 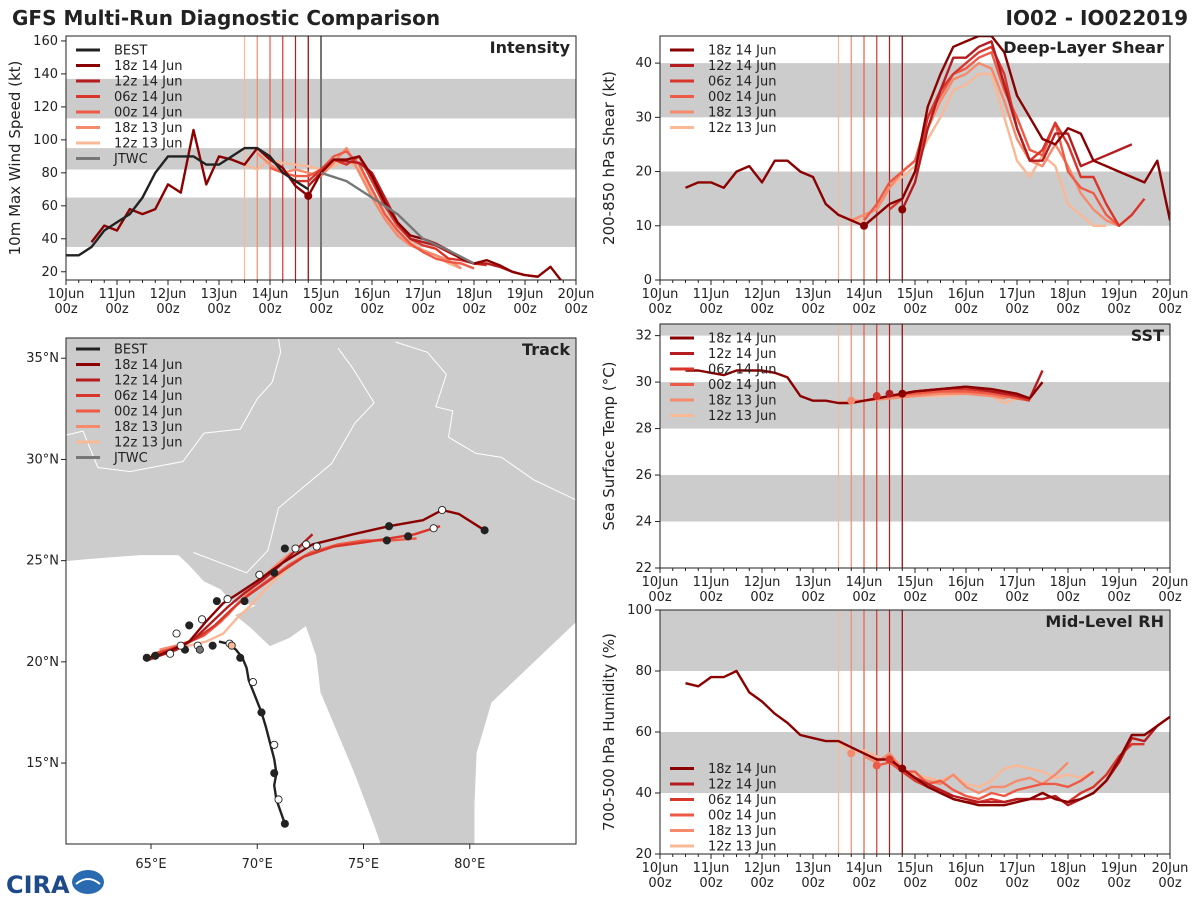 I want to click on intensity-xtick-sub-3: 00z, so click(x=219, y=309).